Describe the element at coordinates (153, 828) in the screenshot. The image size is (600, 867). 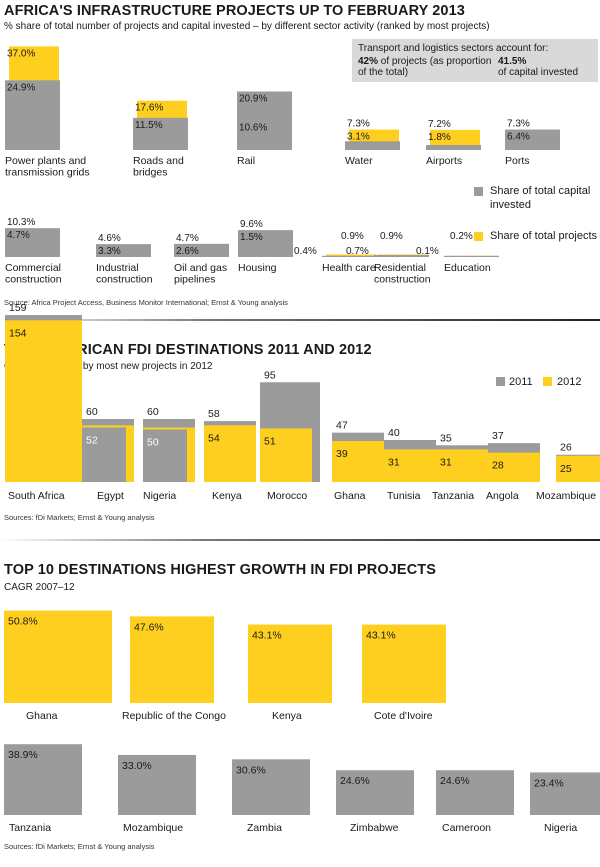
I see `label-mozambique: Mozambique` at that location.